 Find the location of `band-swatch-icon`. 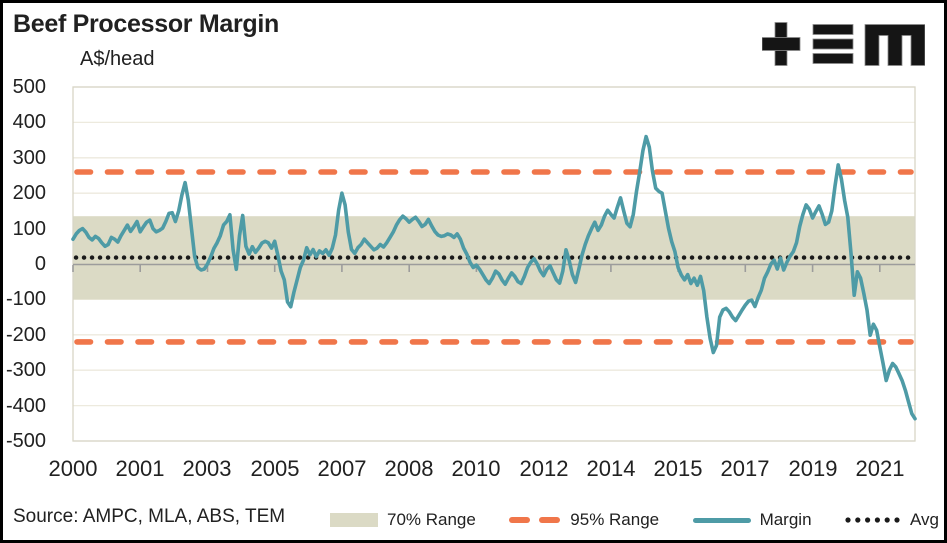

band-swatch-icon is located at coordinates (354, 520).